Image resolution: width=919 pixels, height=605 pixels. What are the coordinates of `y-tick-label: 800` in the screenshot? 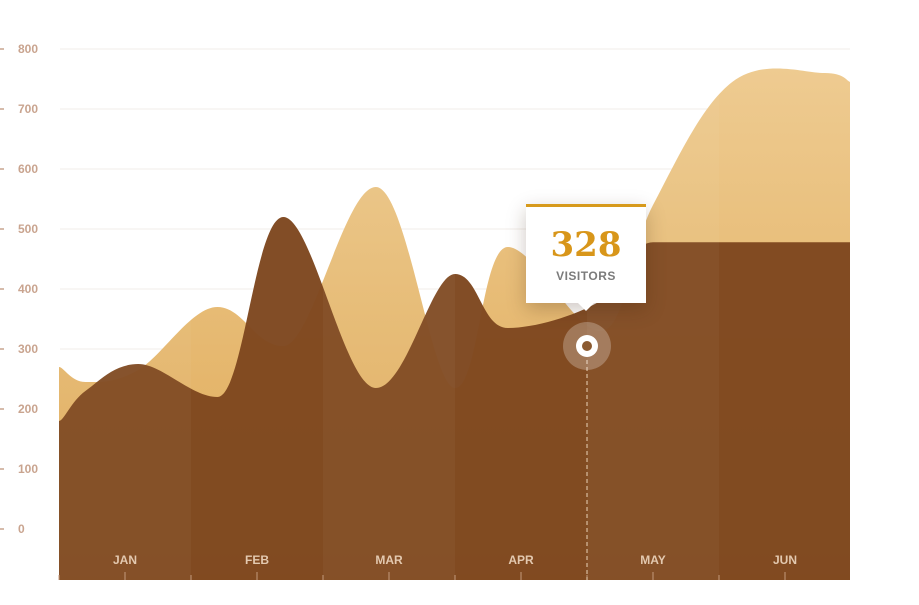 It's located at (28, 49).